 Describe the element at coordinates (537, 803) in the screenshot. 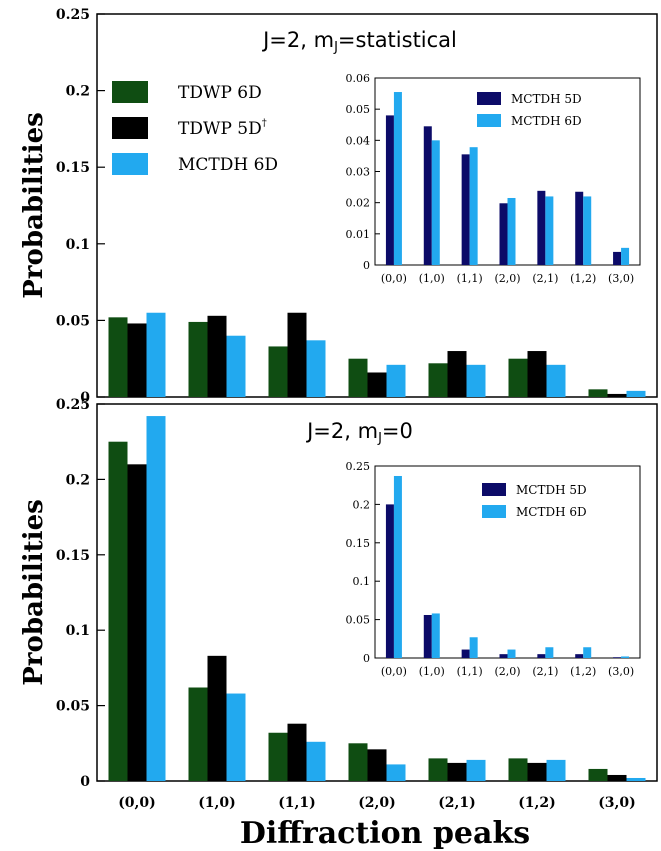

I see `x-tick-label: (1,2)` at that location.